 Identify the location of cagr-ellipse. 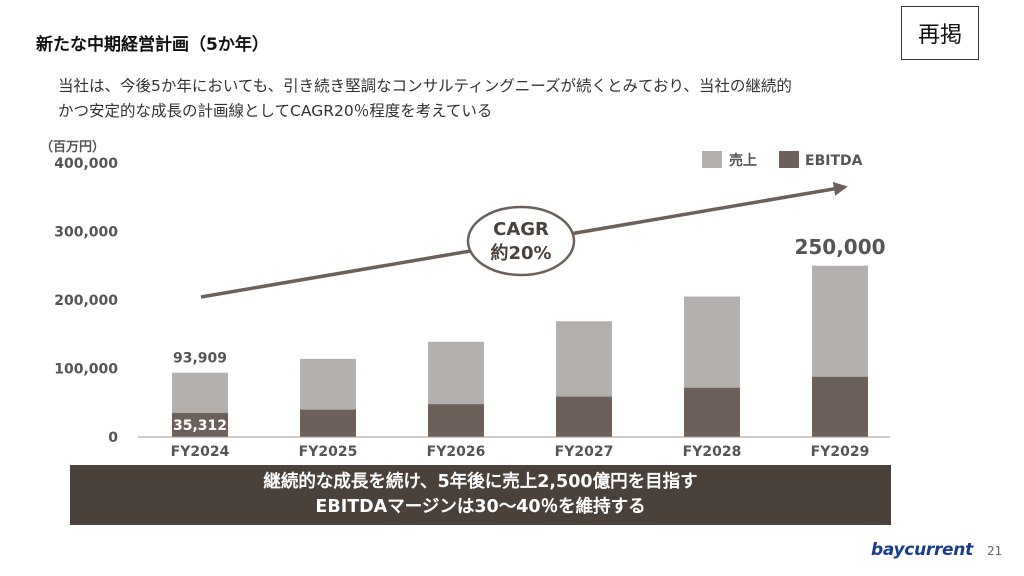
(521, 241).